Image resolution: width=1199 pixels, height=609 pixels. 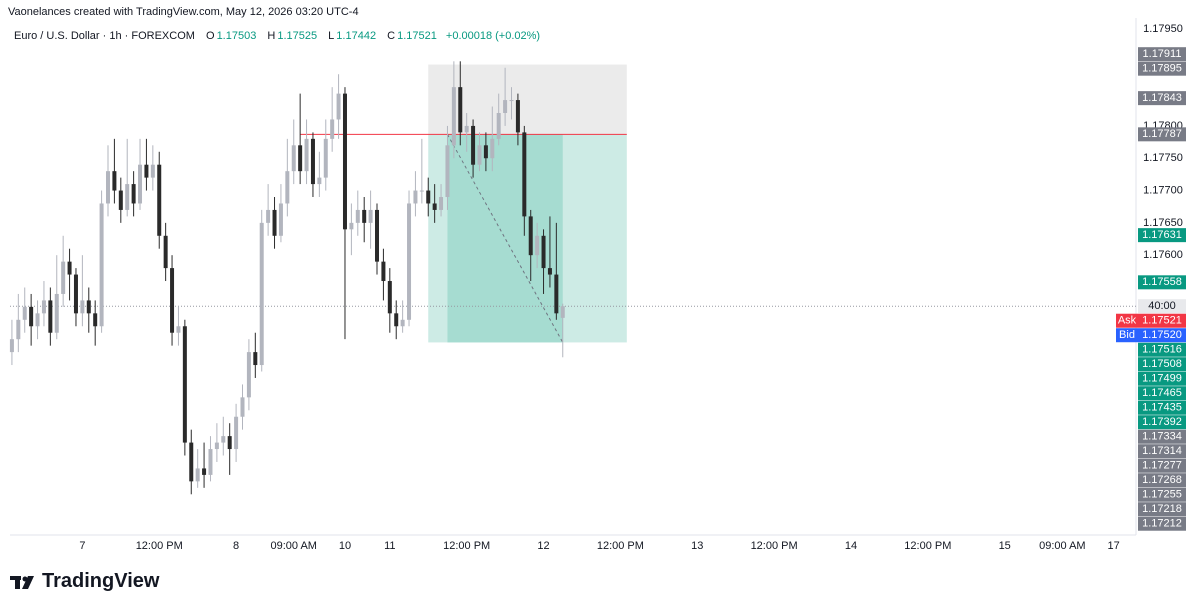 What do you see at coordinates (1062, 546) in the screenshot?
I see `x-tick-label: 09:00 AM` at bounding box center [1062, 546].